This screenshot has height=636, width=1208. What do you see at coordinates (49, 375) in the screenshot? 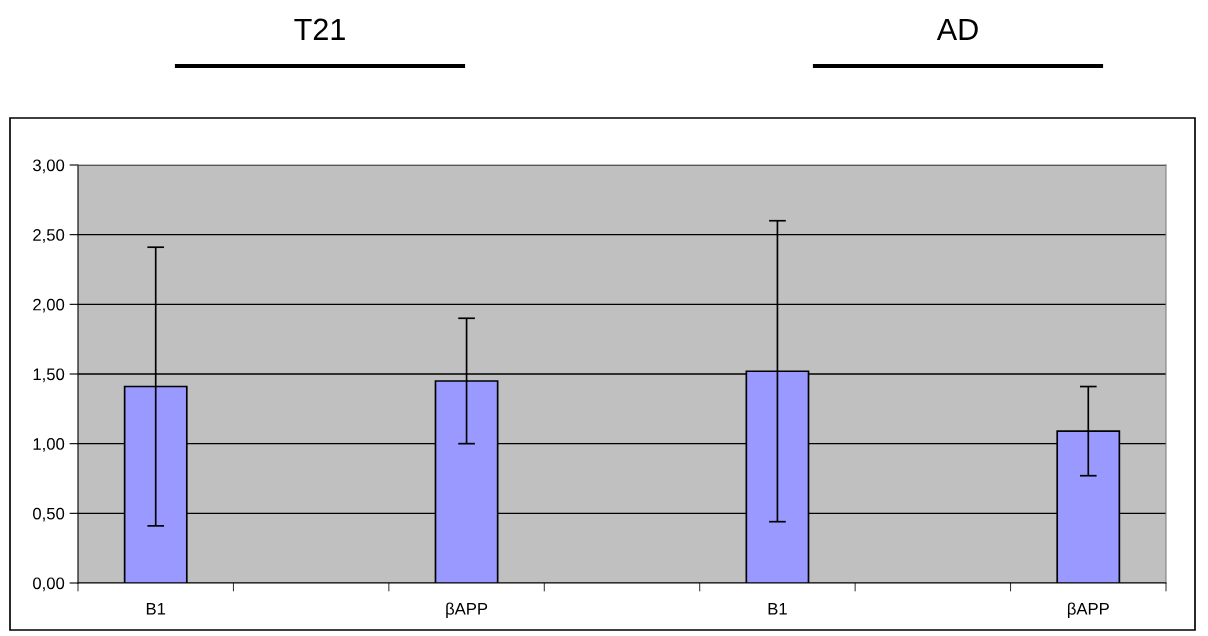
I see `y-tick-label: 1,50` at bounding box center [49, 375].